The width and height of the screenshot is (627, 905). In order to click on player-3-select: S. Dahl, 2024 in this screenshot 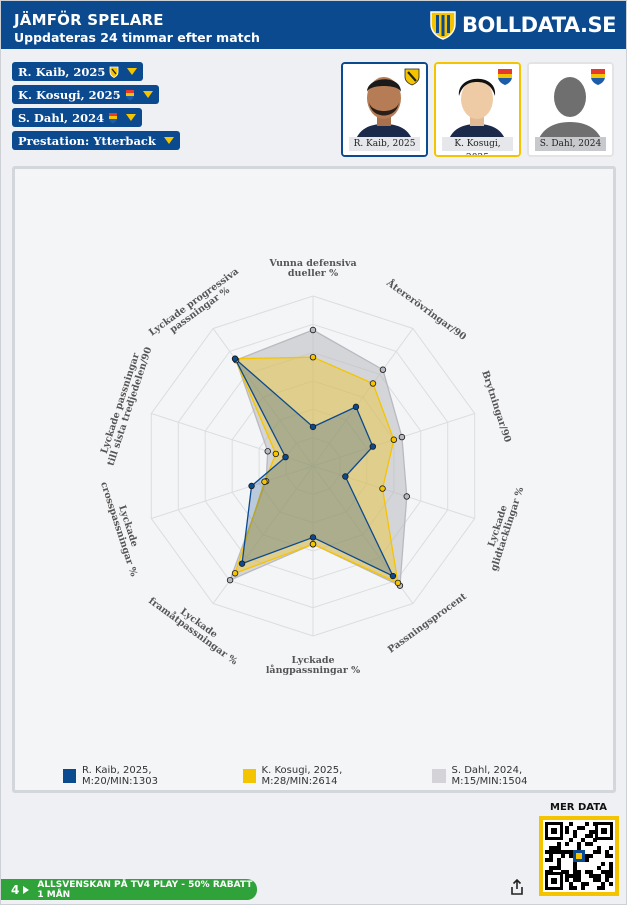, I will do `click(77, 117)`.